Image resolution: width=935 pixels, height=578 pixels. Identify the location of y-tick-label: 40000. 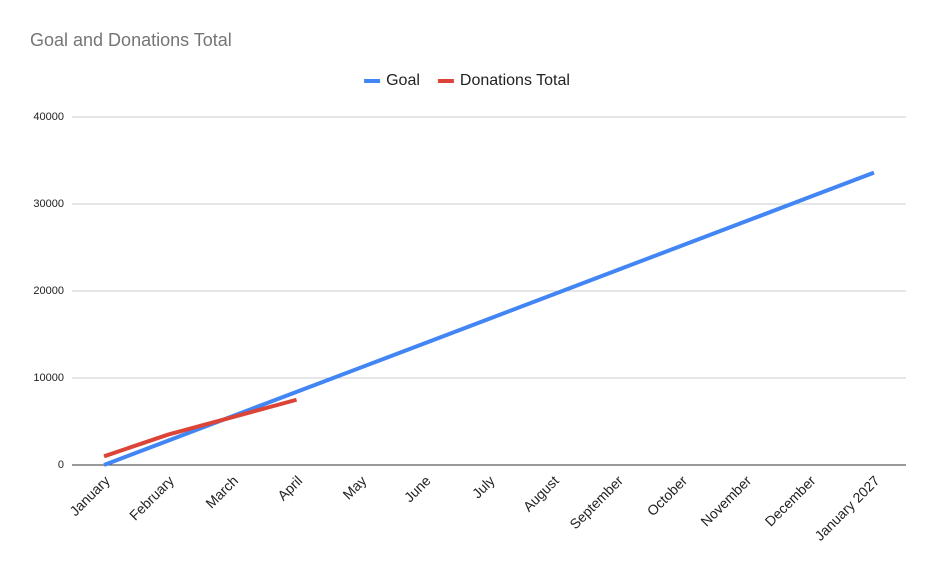
(48, 117).